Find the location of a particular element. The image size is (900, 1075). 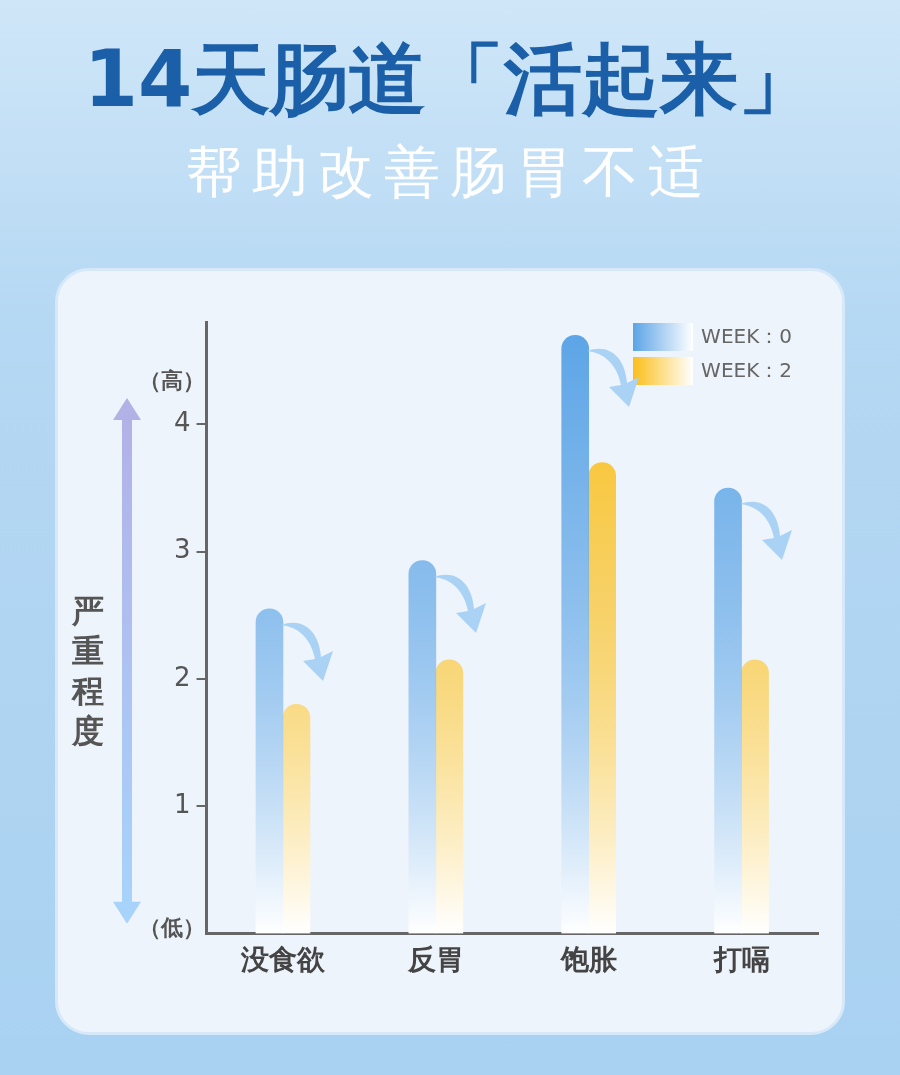

legend-label: WEEK：0 is located at coordinates (746, 337).